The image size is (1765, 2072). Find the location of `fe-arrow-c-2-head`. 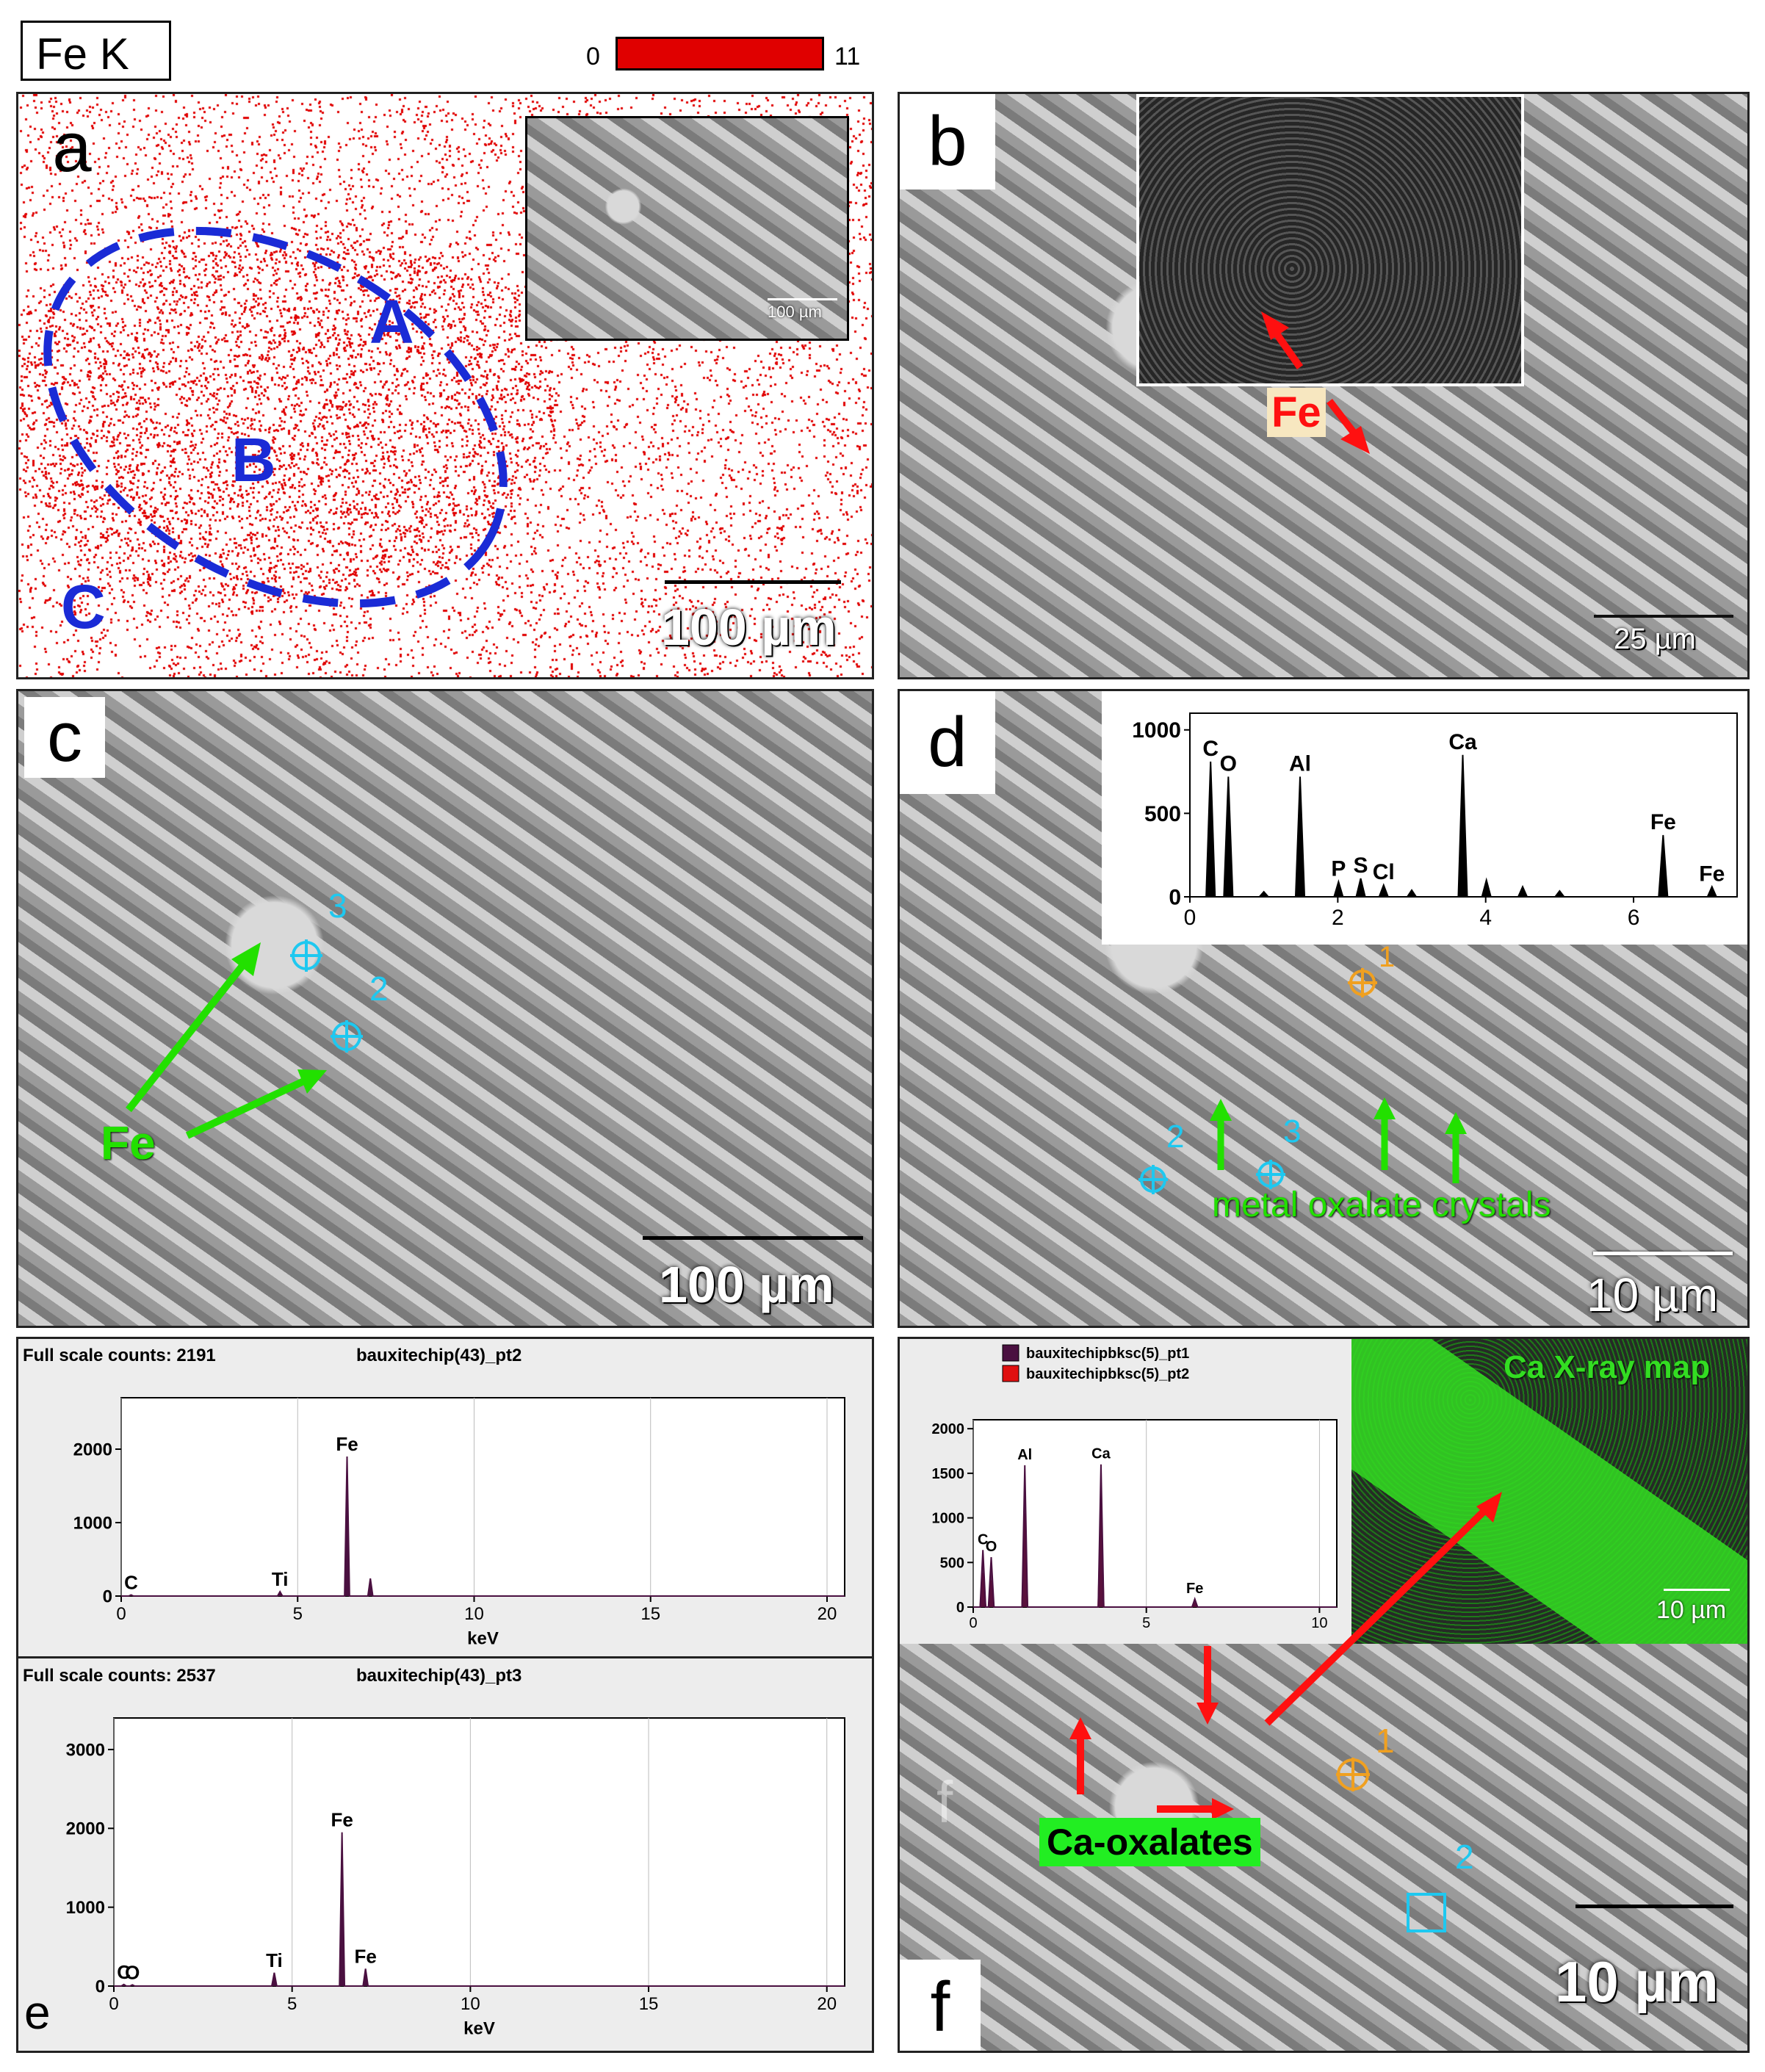

fe-arrow-c-2-head is located at coordinates (312, 1081).